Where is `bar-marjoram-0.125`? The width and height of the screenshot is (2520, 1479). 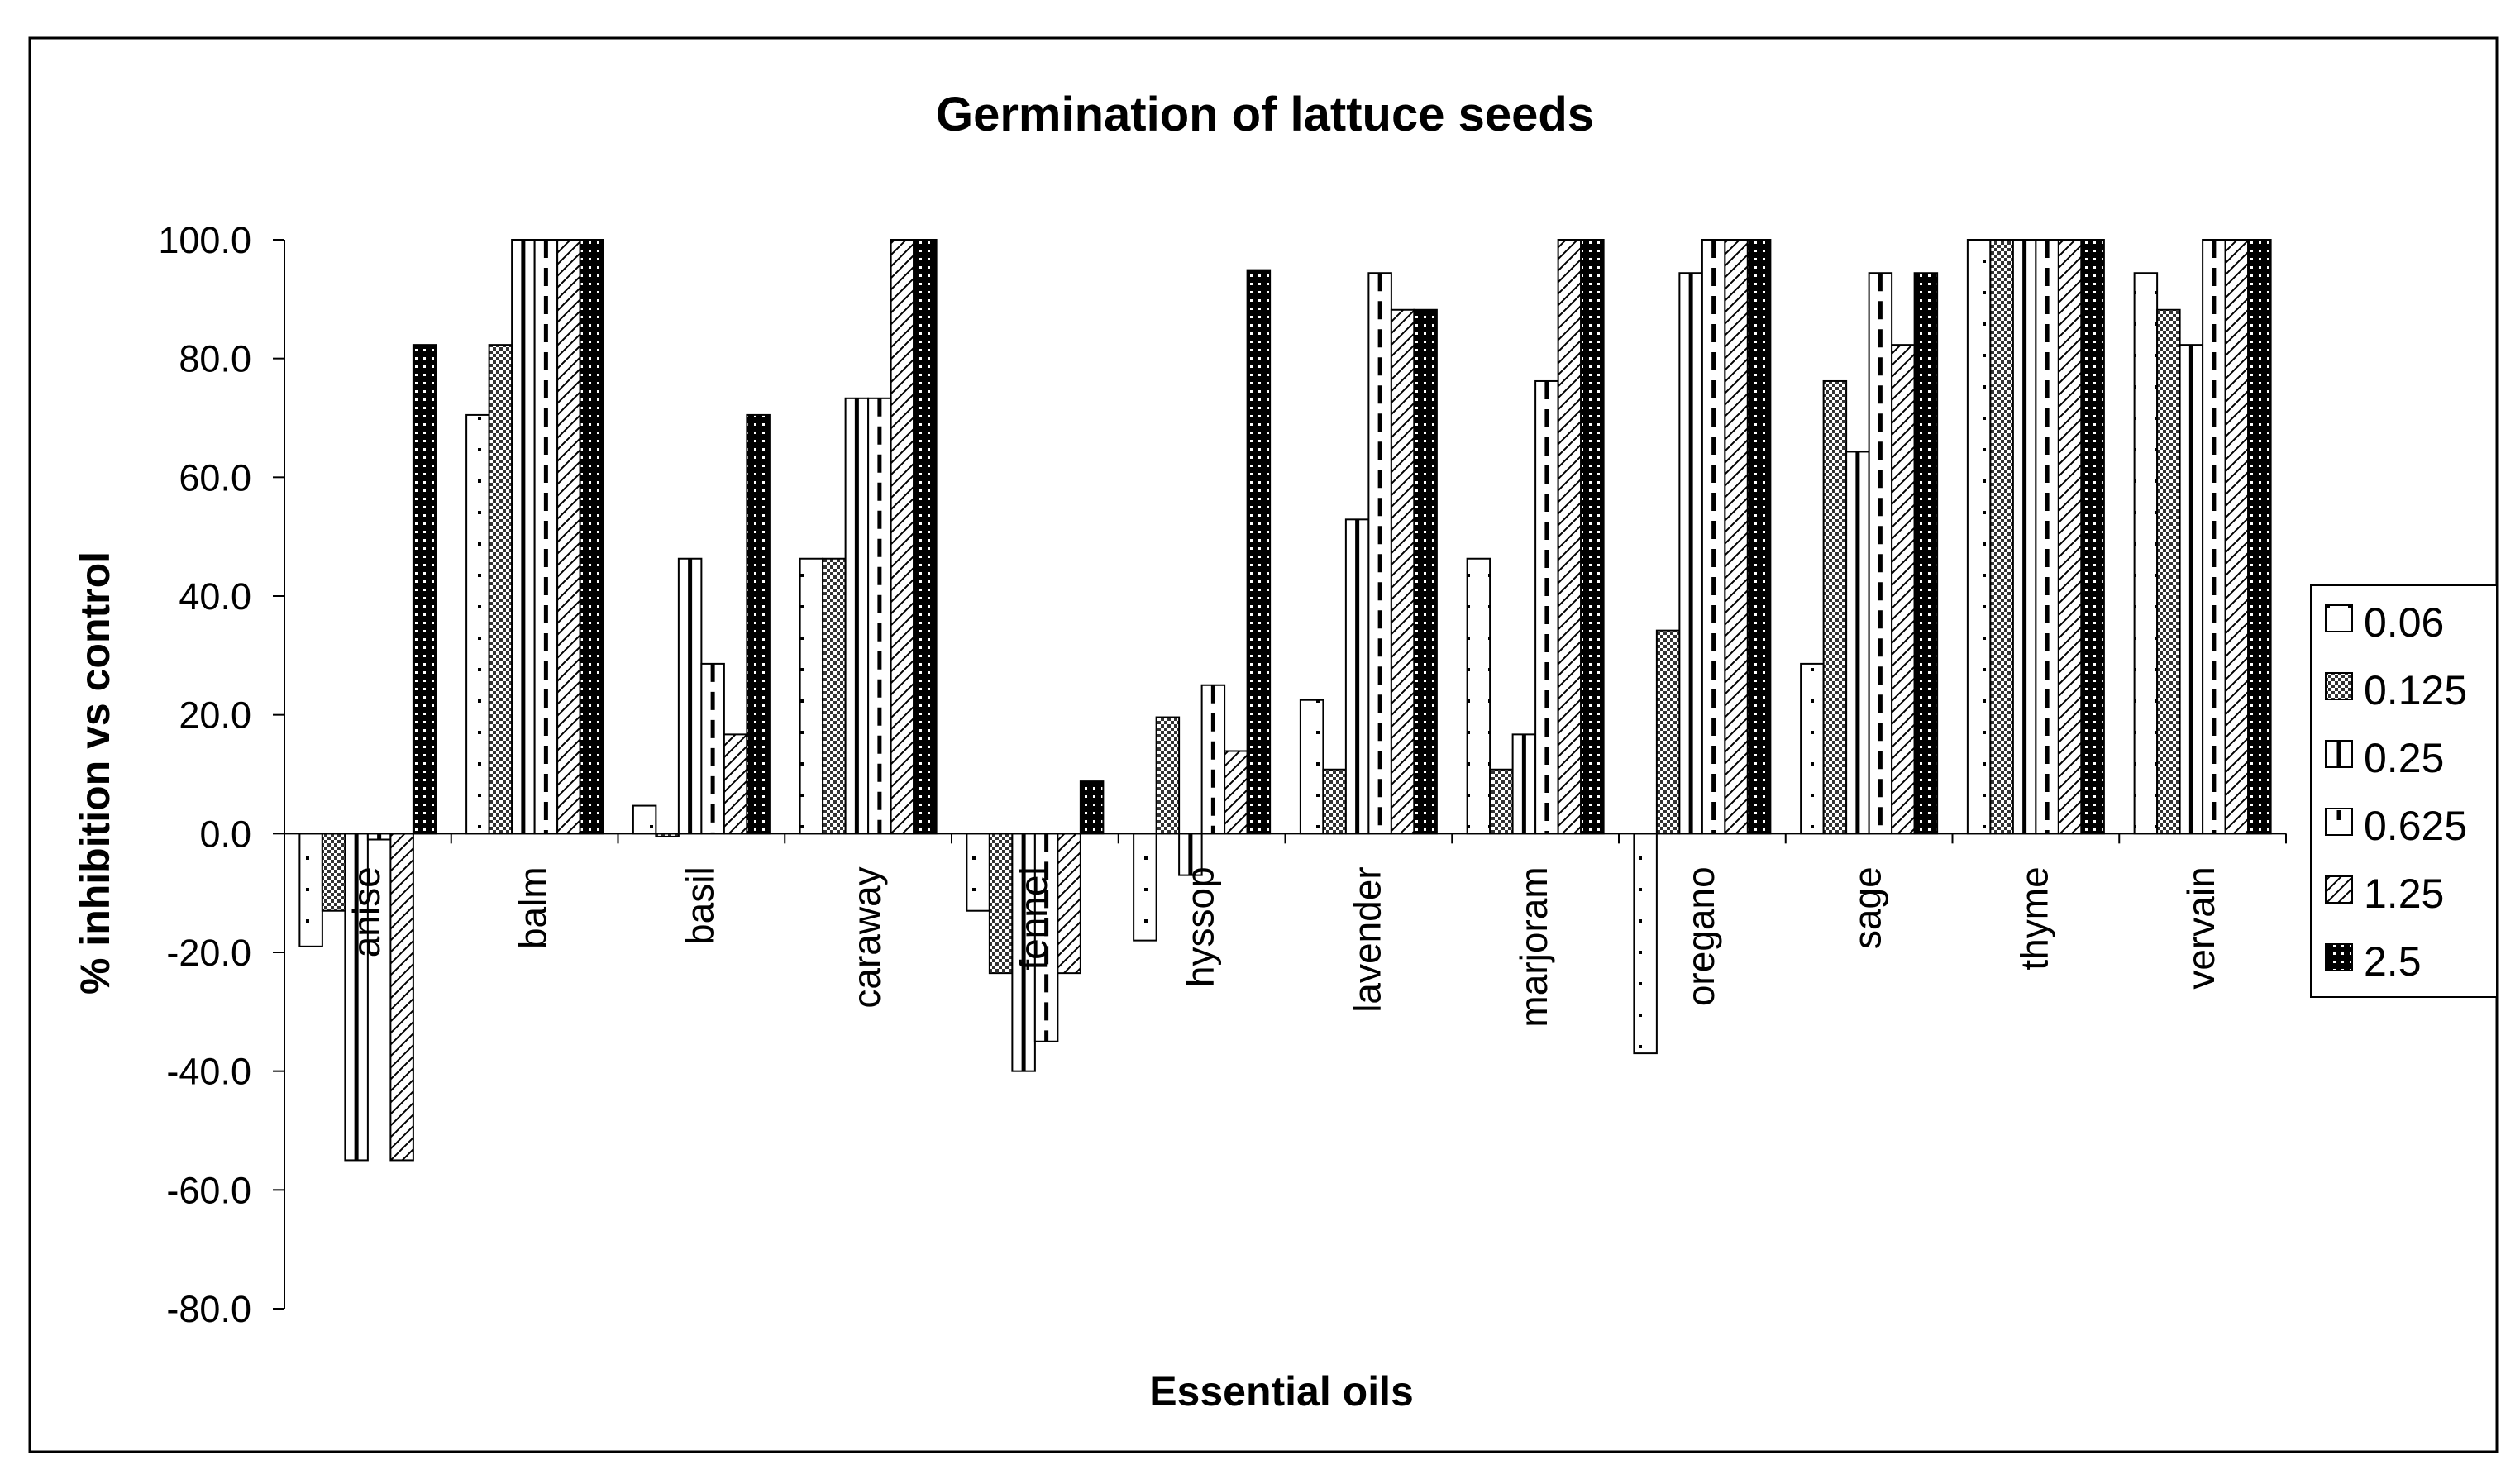
bar-marjoram-0.125 is located at coordinates (1501, 801).